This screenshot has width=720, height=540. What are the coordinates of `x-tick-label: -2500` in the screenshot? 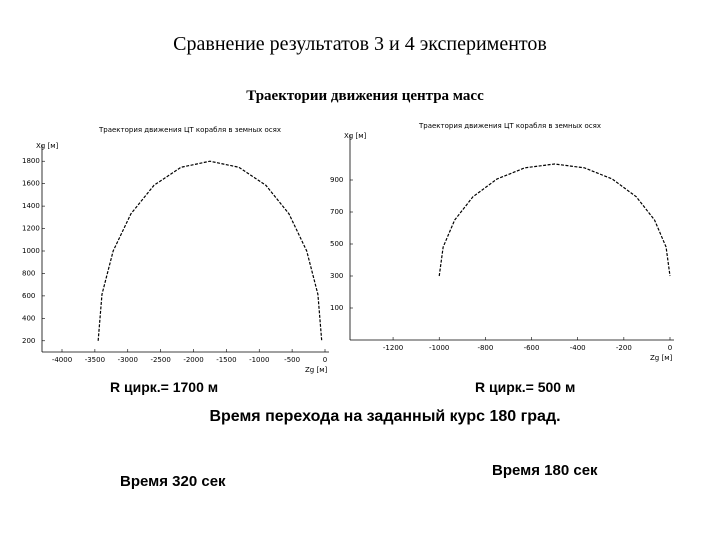 It's located at (160, 360).